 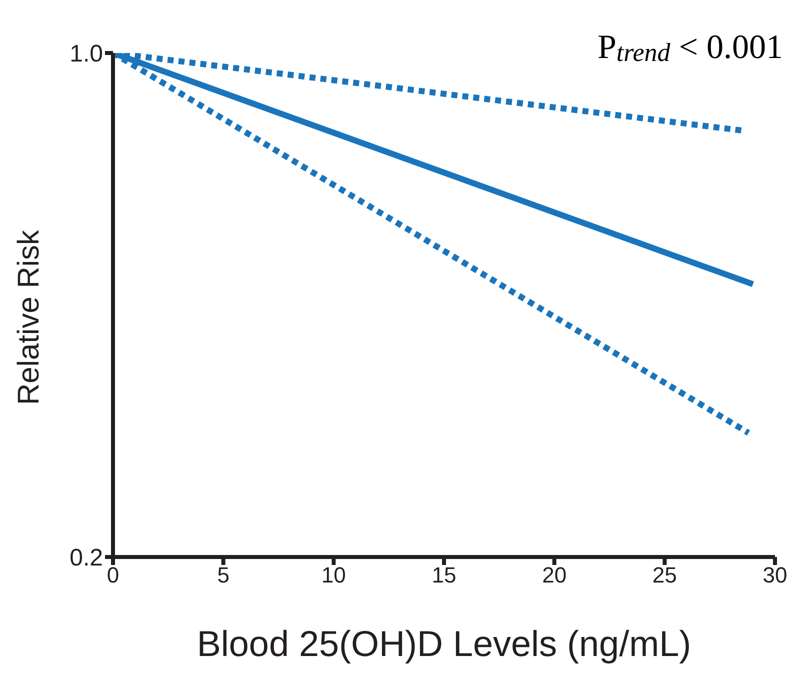 What do you see at coordinates (29, 316) in the screenshot?
I see `y-axis-title: Relative Risk` at bounding box center [29, 316].